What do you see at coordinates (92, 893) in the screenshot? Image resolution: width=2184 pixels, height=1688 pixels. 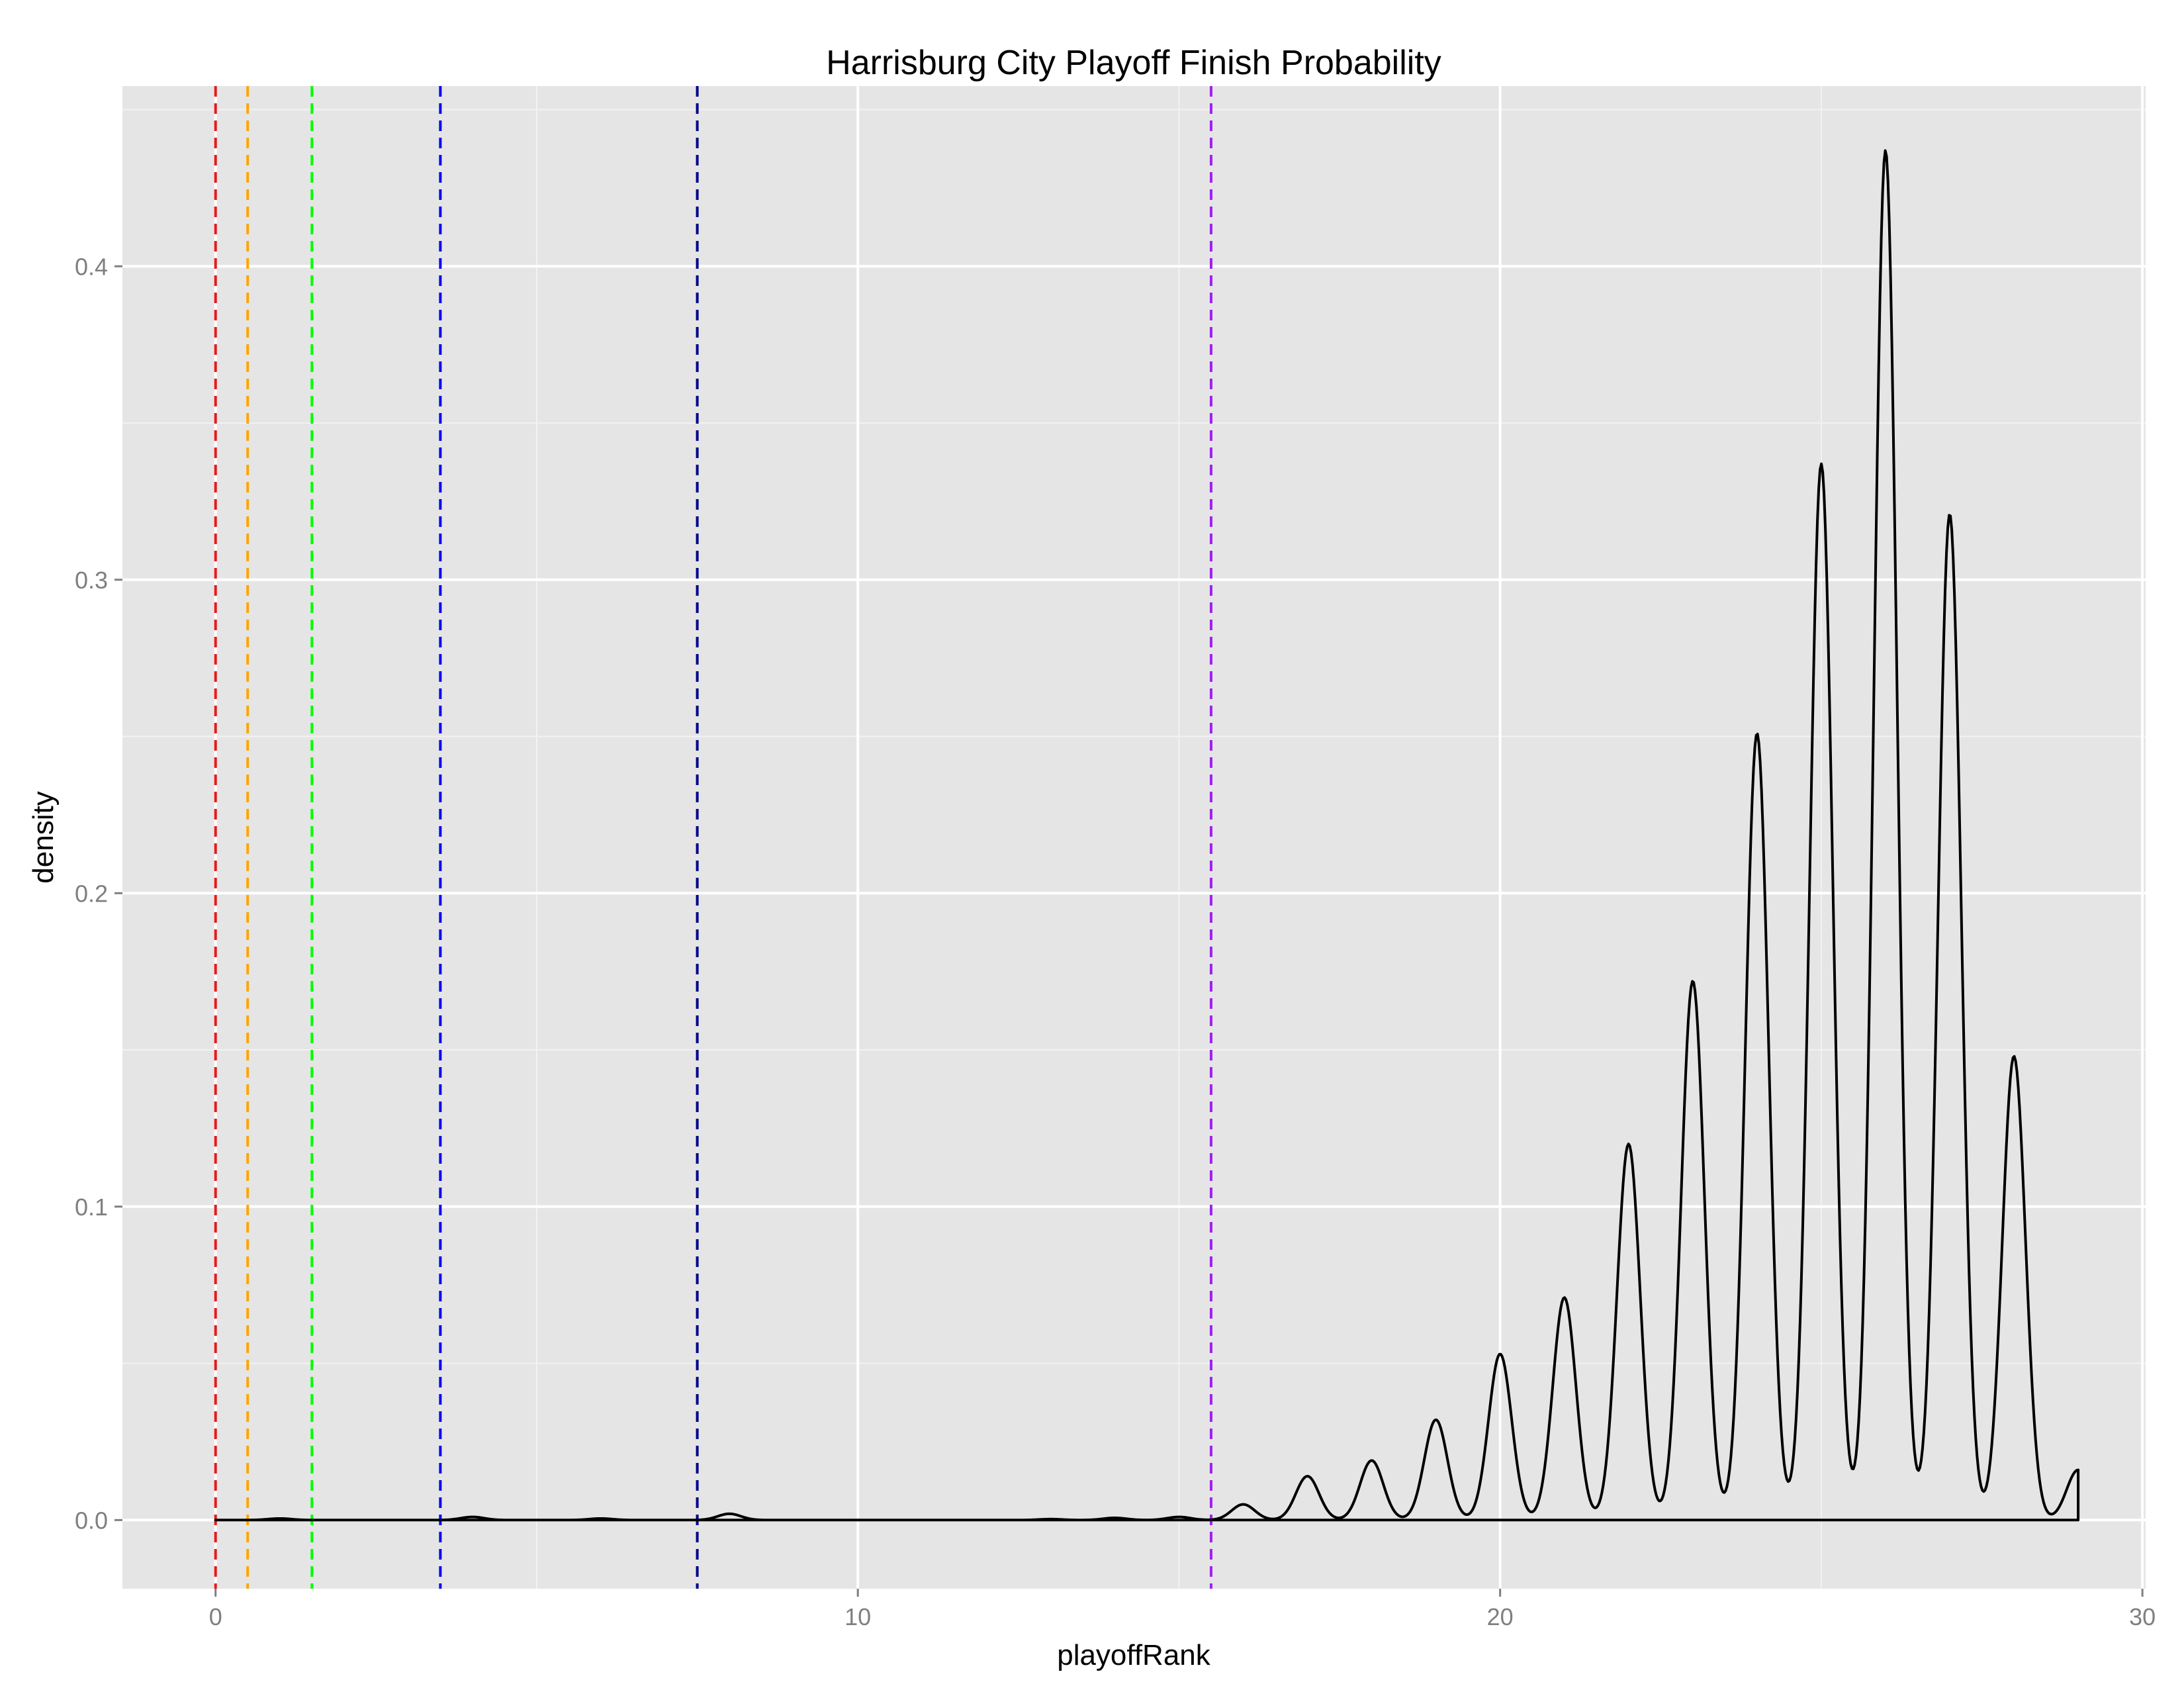 I see `y-tick-label: 0.2` at bounding box center [92, 893].